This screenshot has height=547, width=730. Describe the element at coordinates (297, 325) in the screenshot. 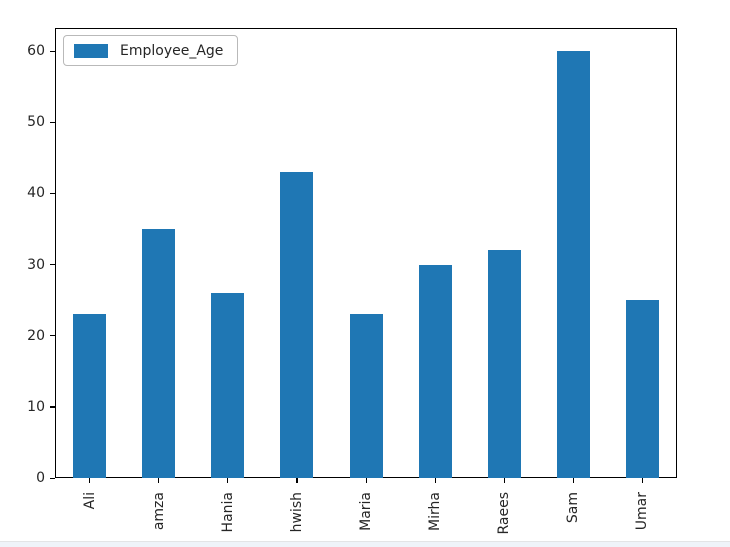

I see `bar-hwish` at that location.